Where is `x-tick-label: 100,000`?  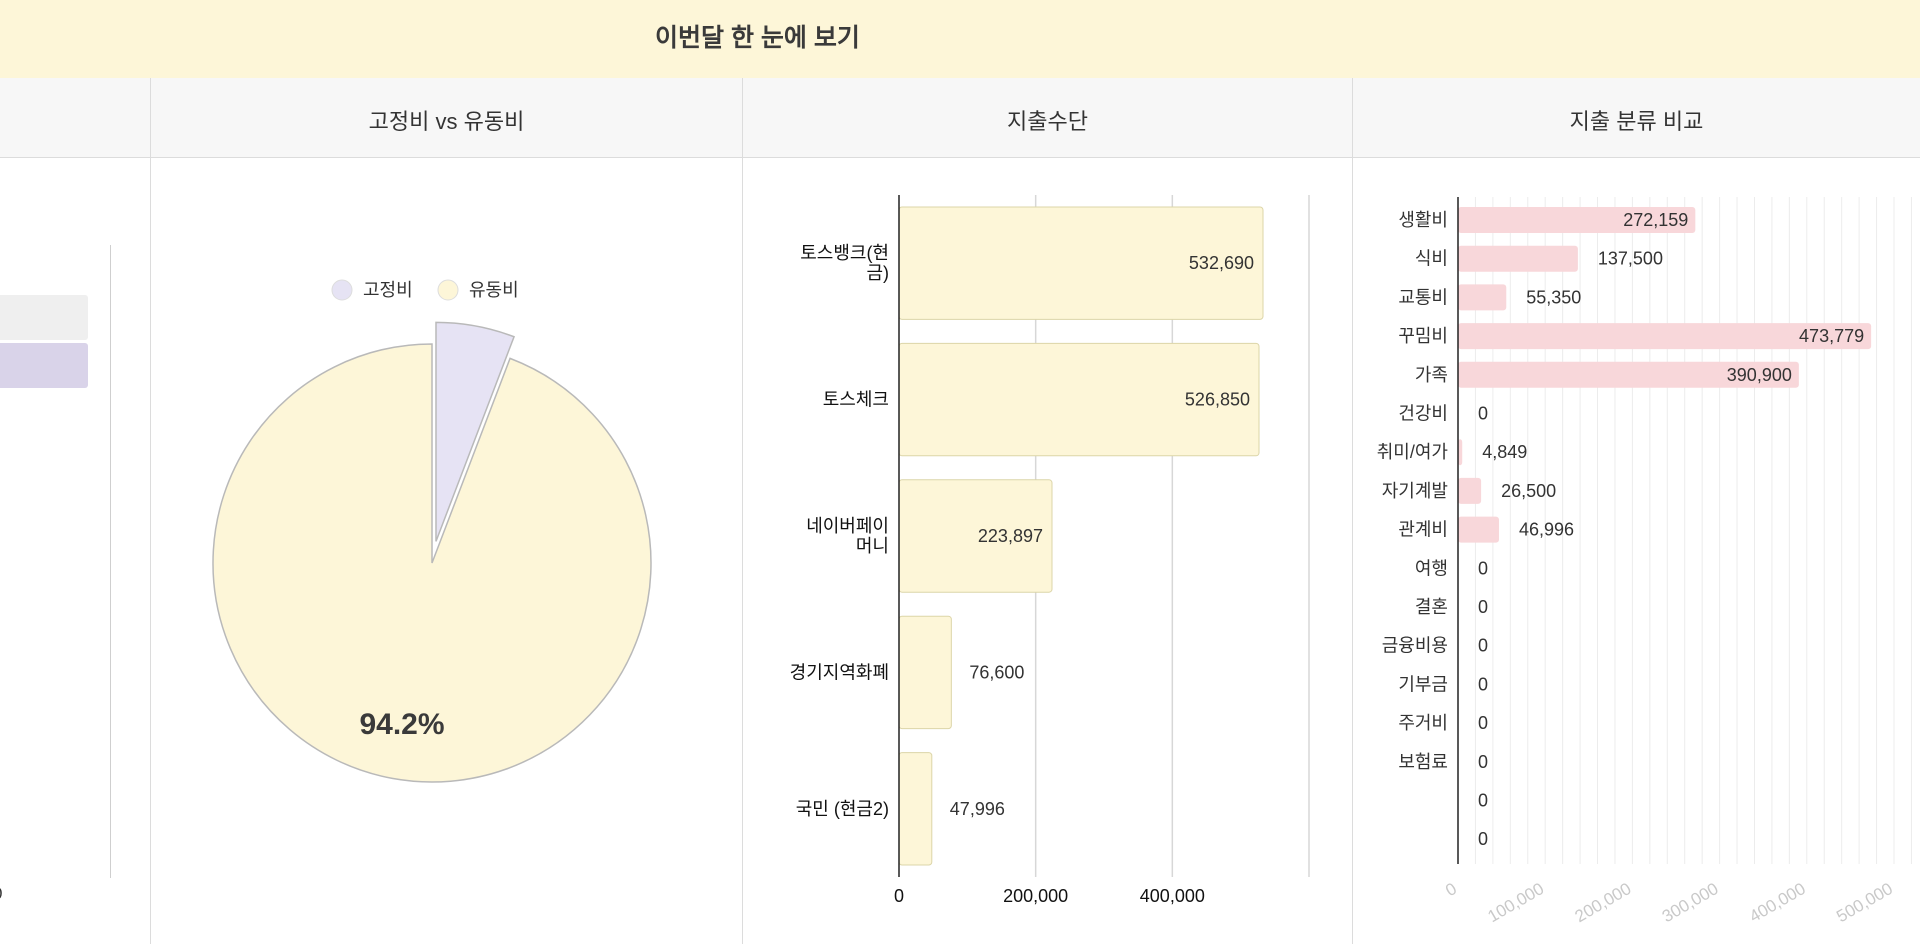 x-tick-label: 100,000 is located at coordinates (1515, 902).